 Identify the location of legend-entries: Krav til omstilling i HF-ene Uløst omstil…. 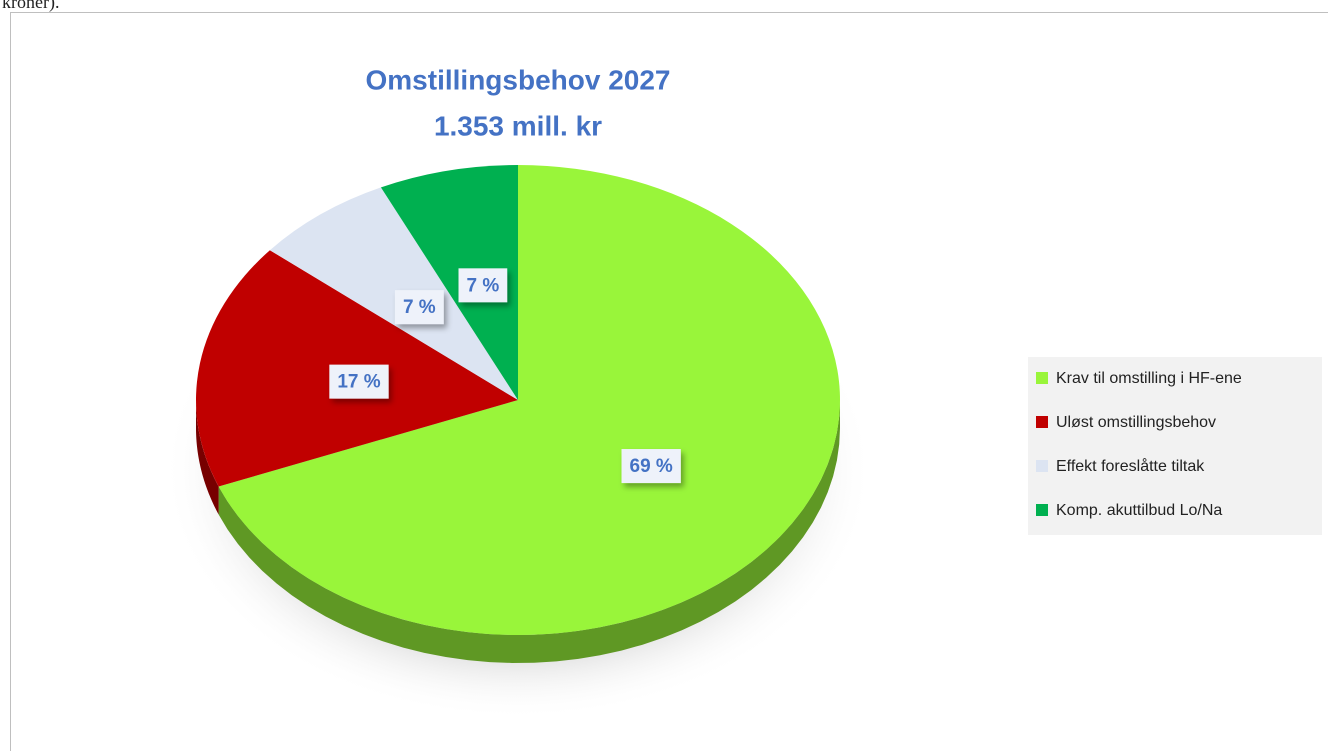
(1139, 444).